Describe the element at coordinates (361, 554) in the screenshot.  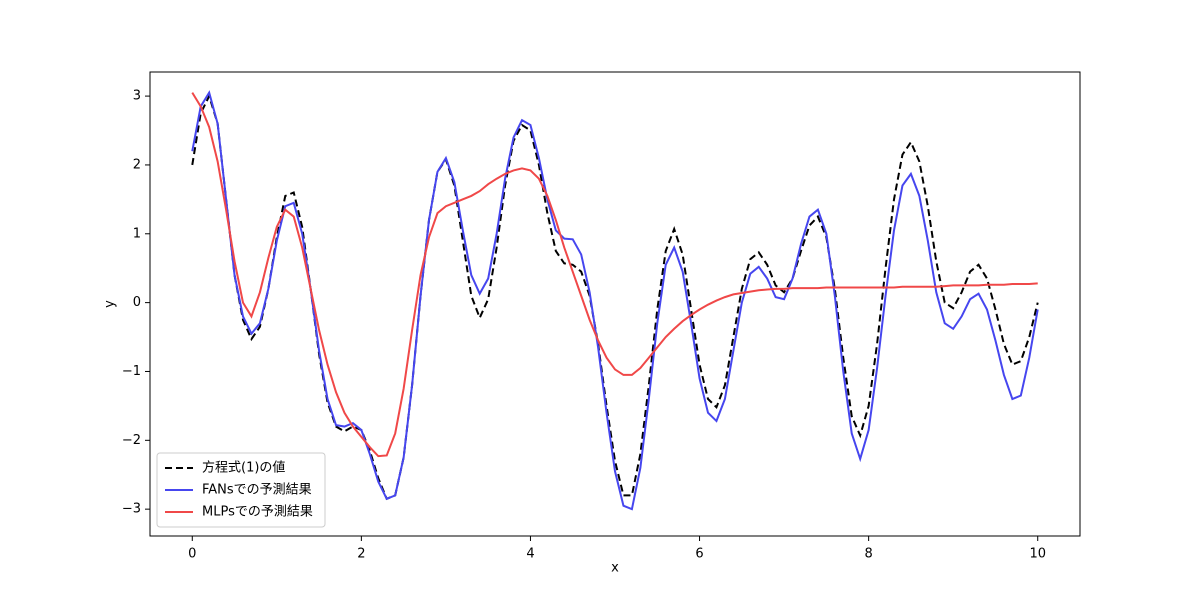
I see `x-tick-label: 2` at that location.